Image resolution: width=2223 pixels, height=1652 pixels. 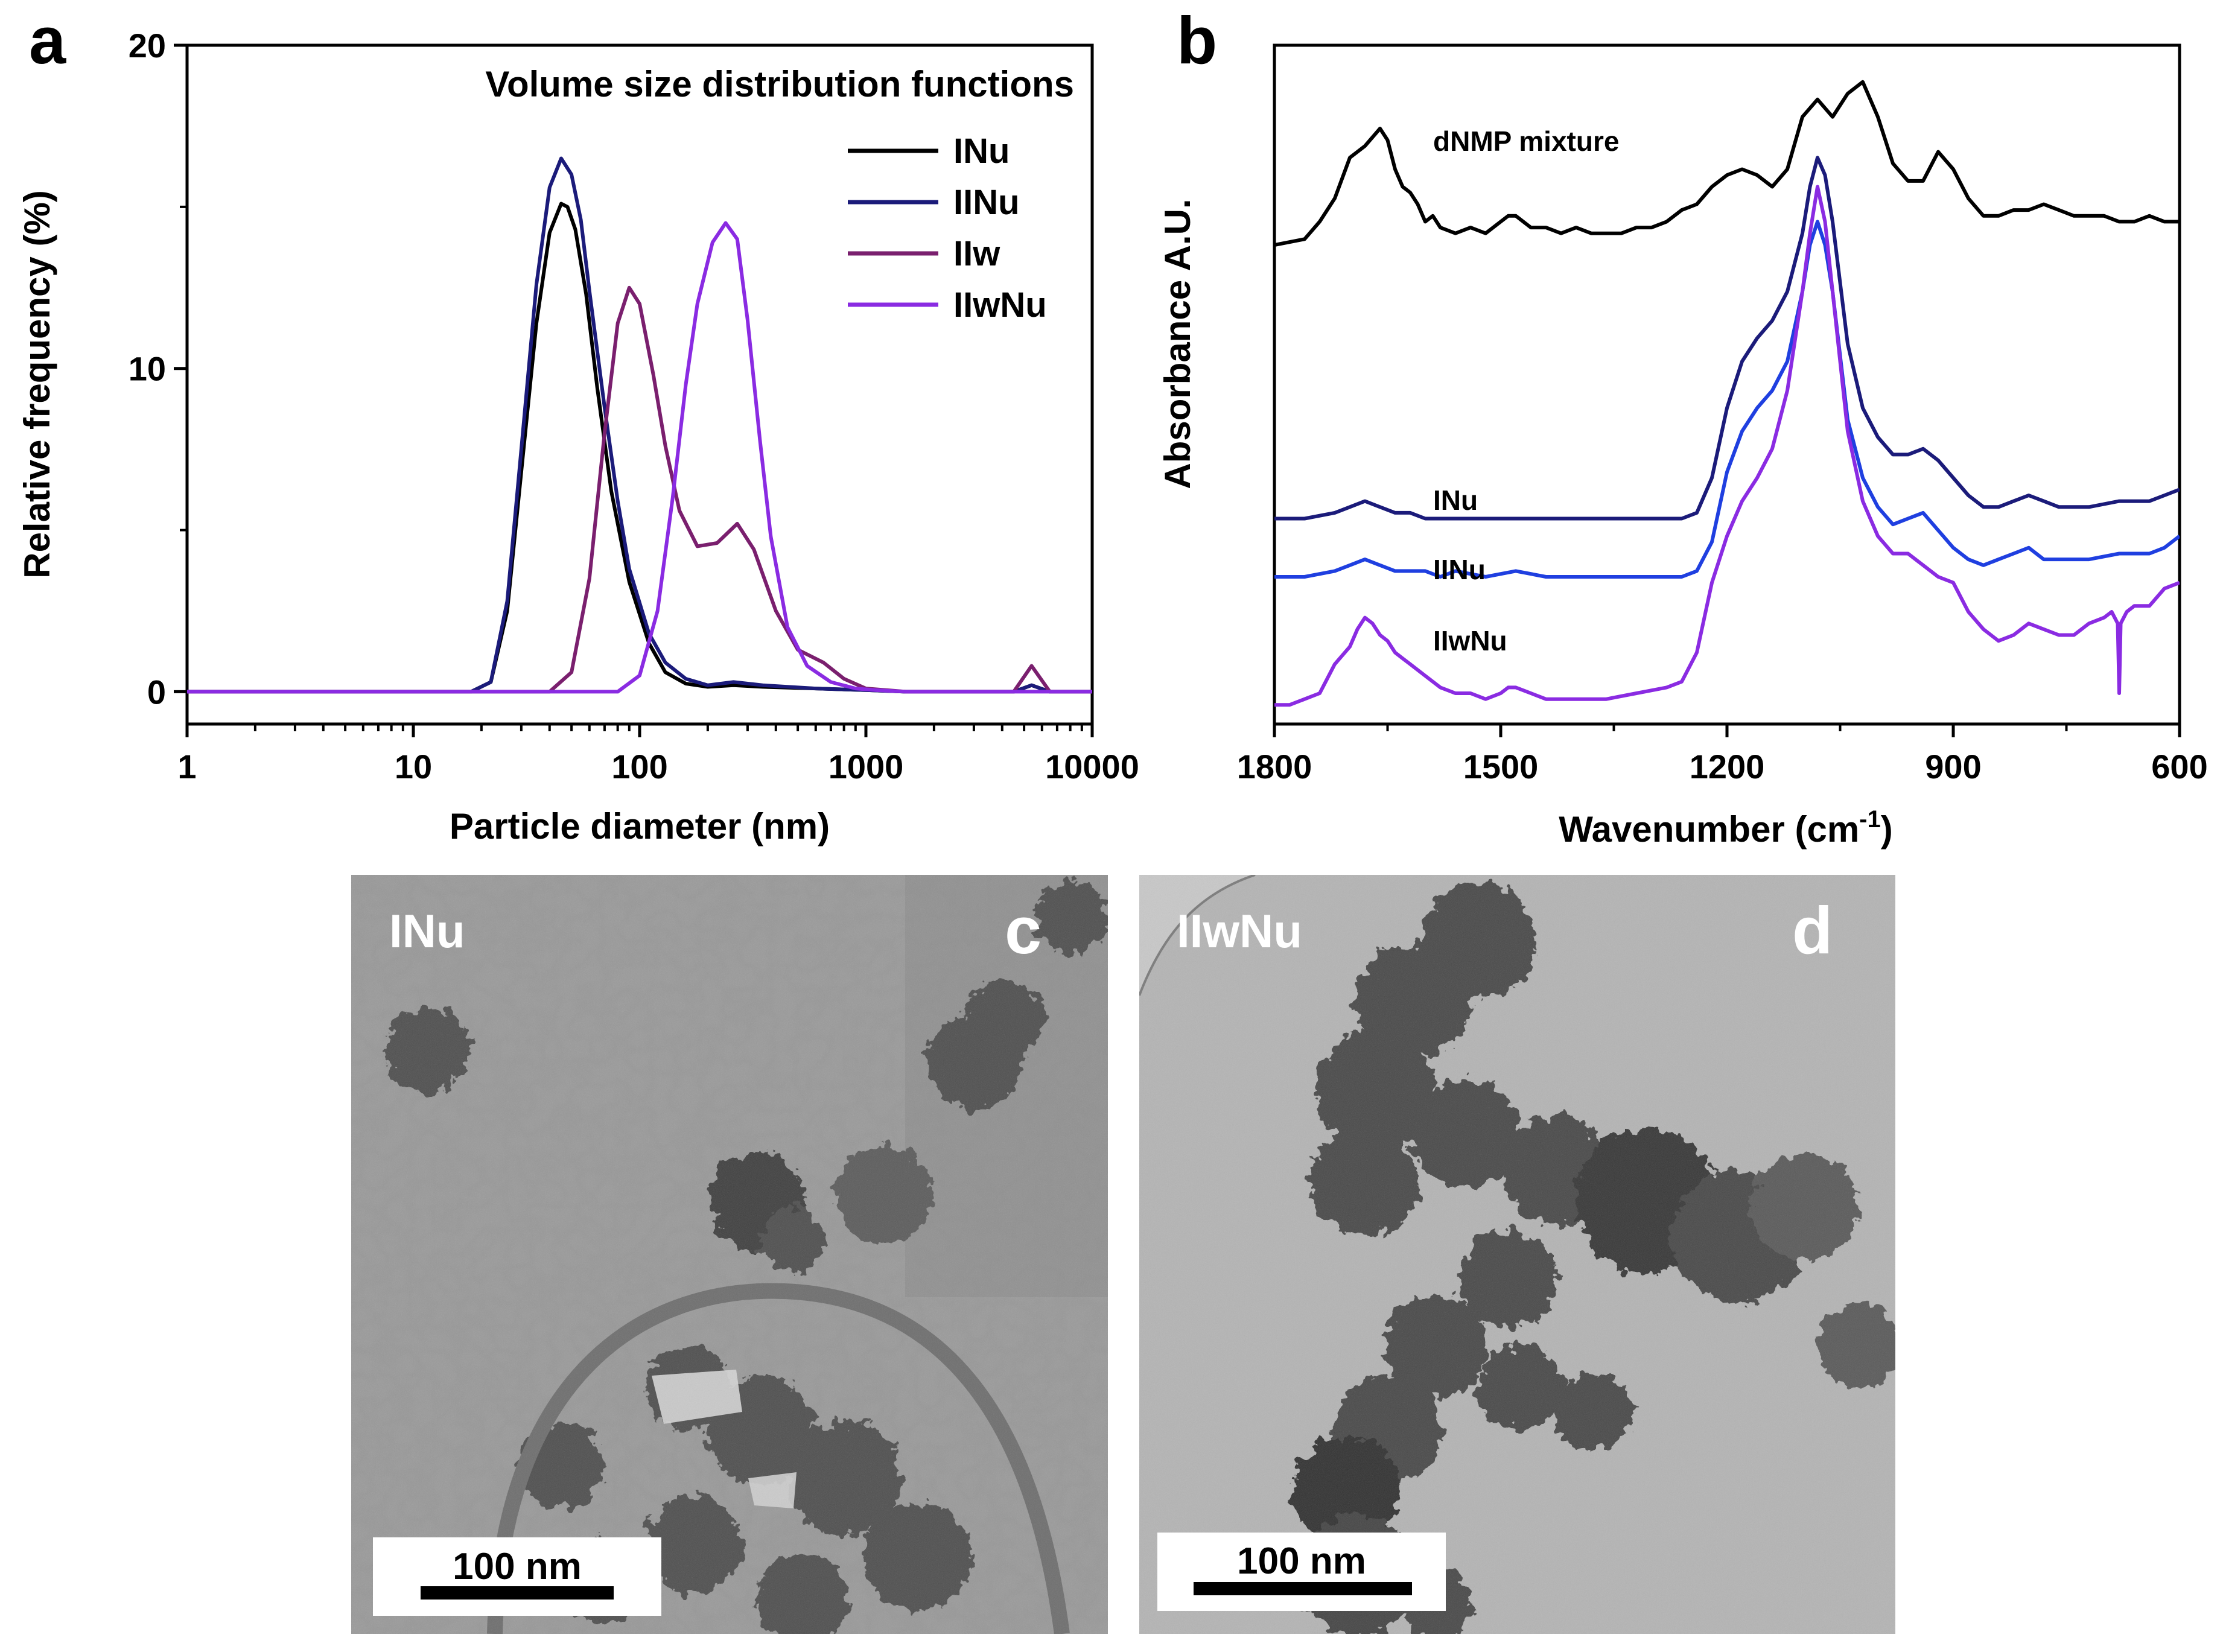 I want to click on x-tick-label: 1800, so click(x=1274, y=767).